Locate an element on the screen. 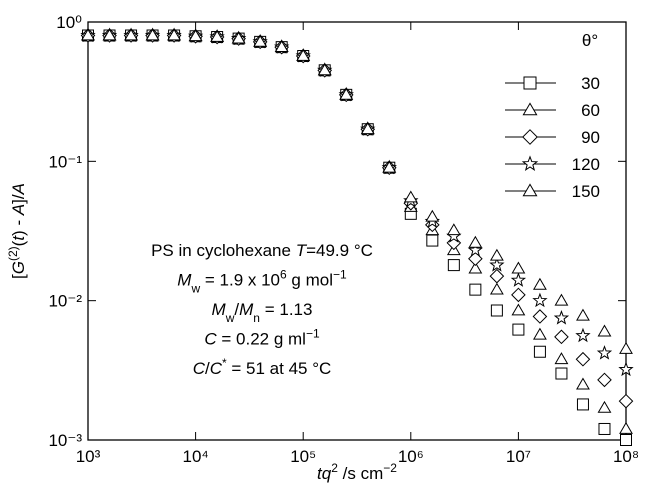  text-segment: n is located at coordinates (256, 318).